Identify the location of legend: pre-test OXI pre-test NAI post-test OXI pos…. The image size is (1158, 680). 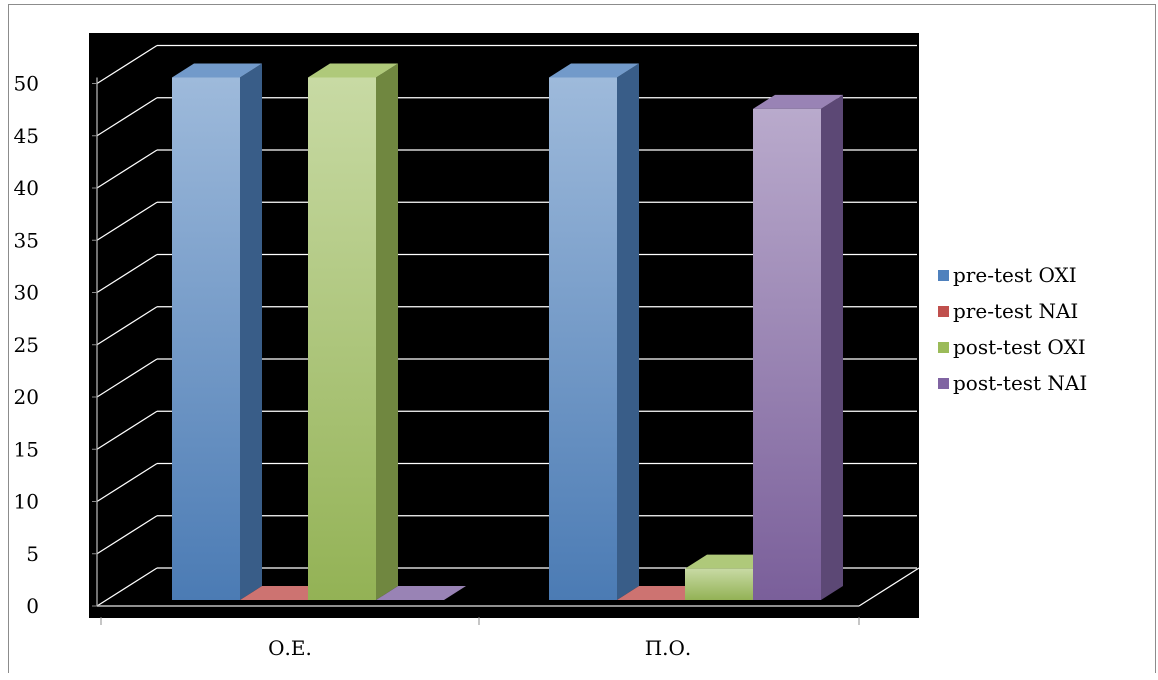
(1012, 329).